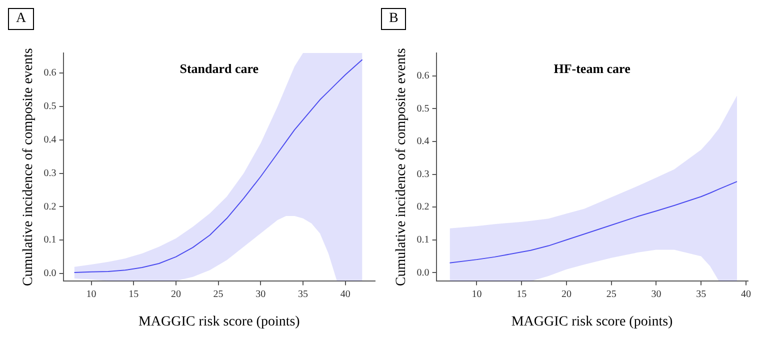  What do you see at coordinates (393, 19) in the screenshot?
I see `text: B` at bounding box center [393, 19].